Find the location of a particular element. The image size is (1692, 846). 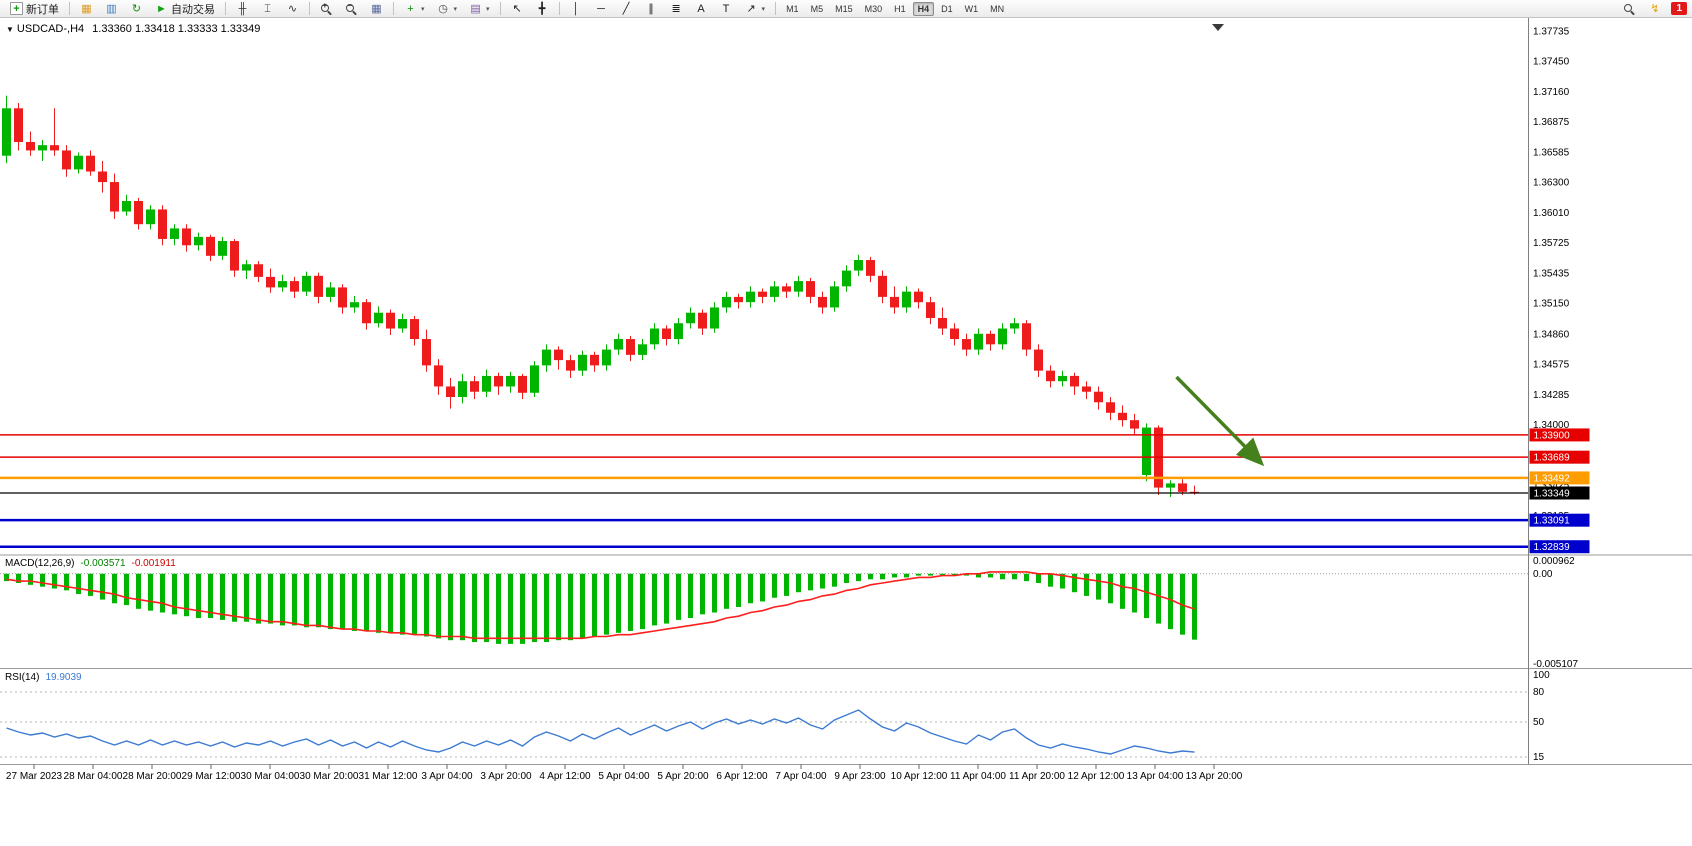

cursor-button: ↖ is located at coordinates (517, 9).